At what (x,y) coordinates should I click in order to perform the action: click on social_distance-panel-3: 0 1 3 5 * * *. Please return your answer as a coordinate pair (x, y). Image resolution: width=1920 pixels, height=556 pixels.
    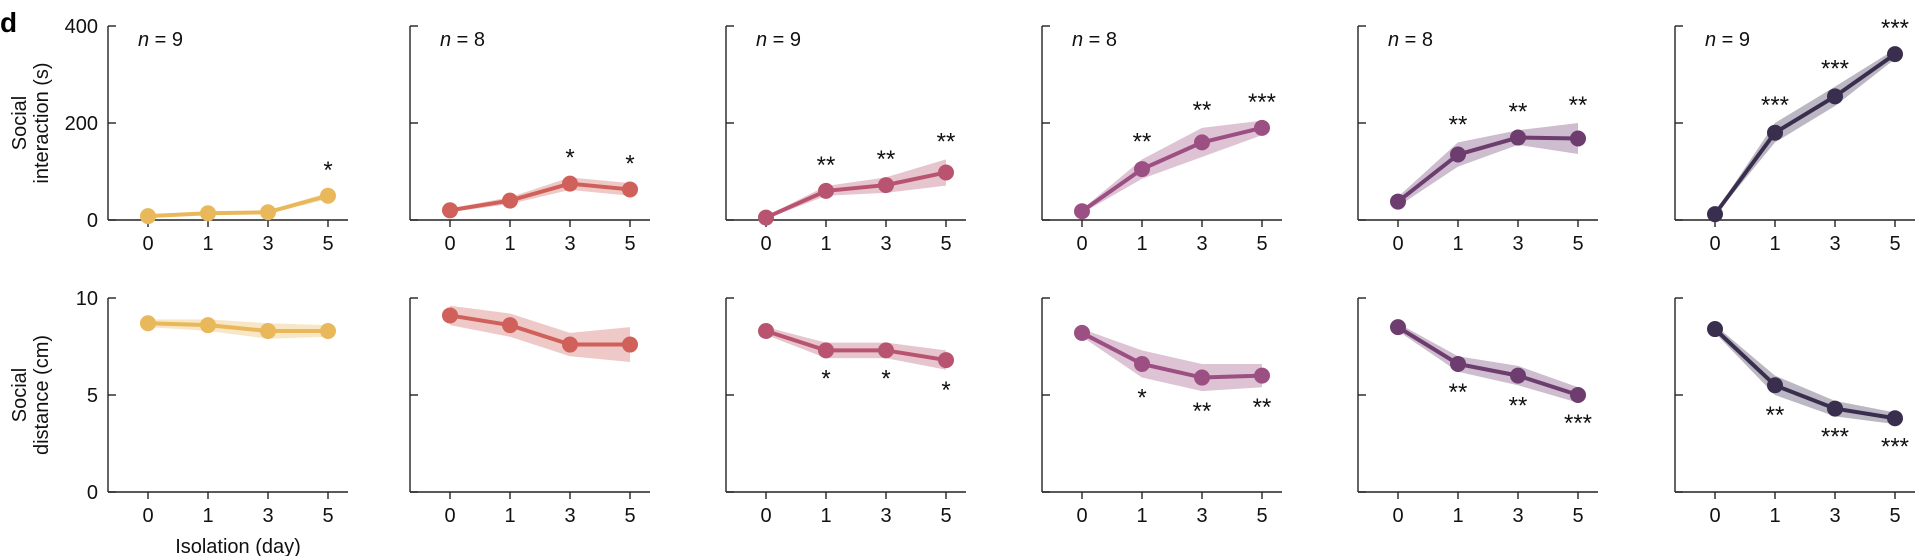
    Looking at the image, I should click on (845, 412).